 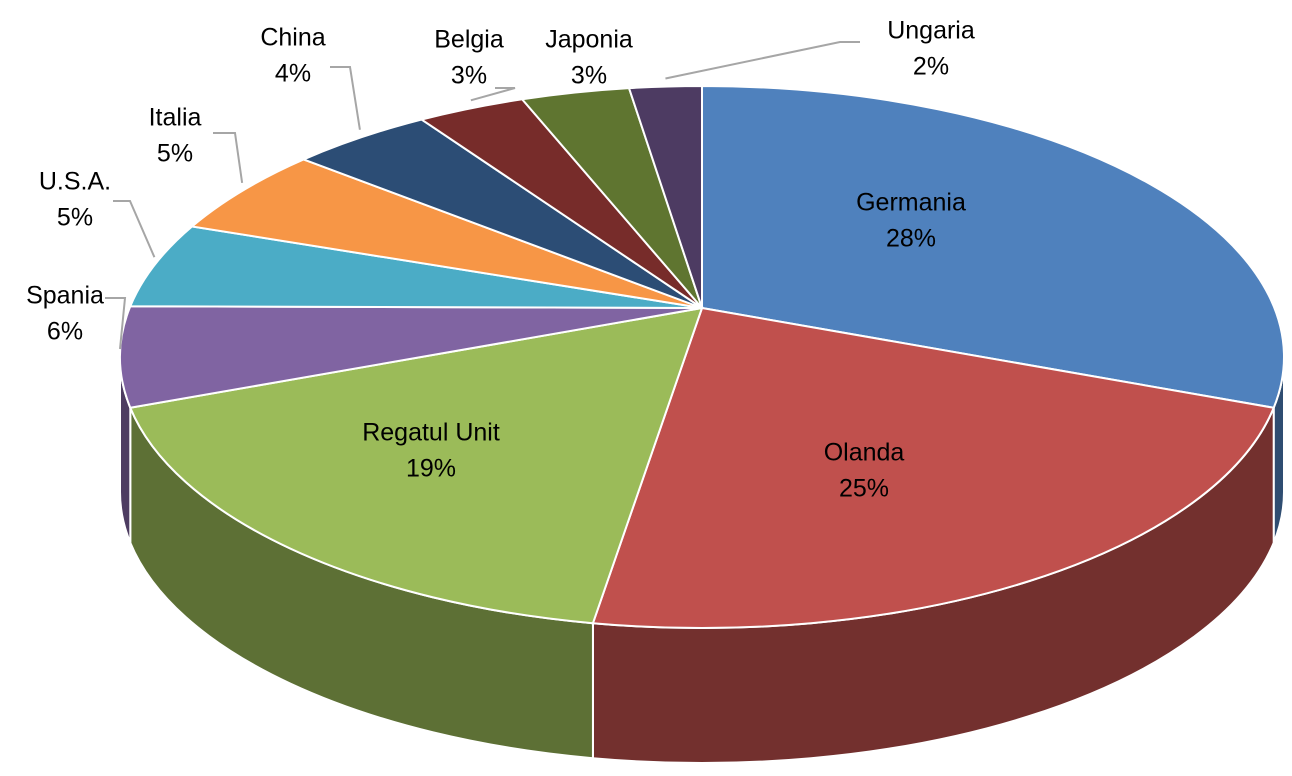 What do you see at coordinates (292, 38) in the screenshot?
I see `category-label: China` at bounding box center [292, 38].